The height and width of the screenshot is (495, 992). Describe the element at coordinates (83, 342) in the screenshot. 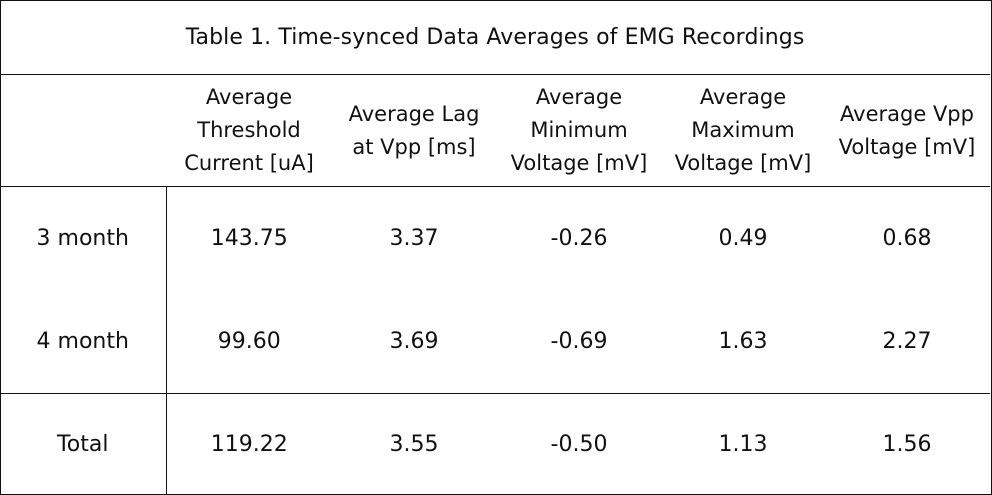

I see `row-label: 4 month` at that location.